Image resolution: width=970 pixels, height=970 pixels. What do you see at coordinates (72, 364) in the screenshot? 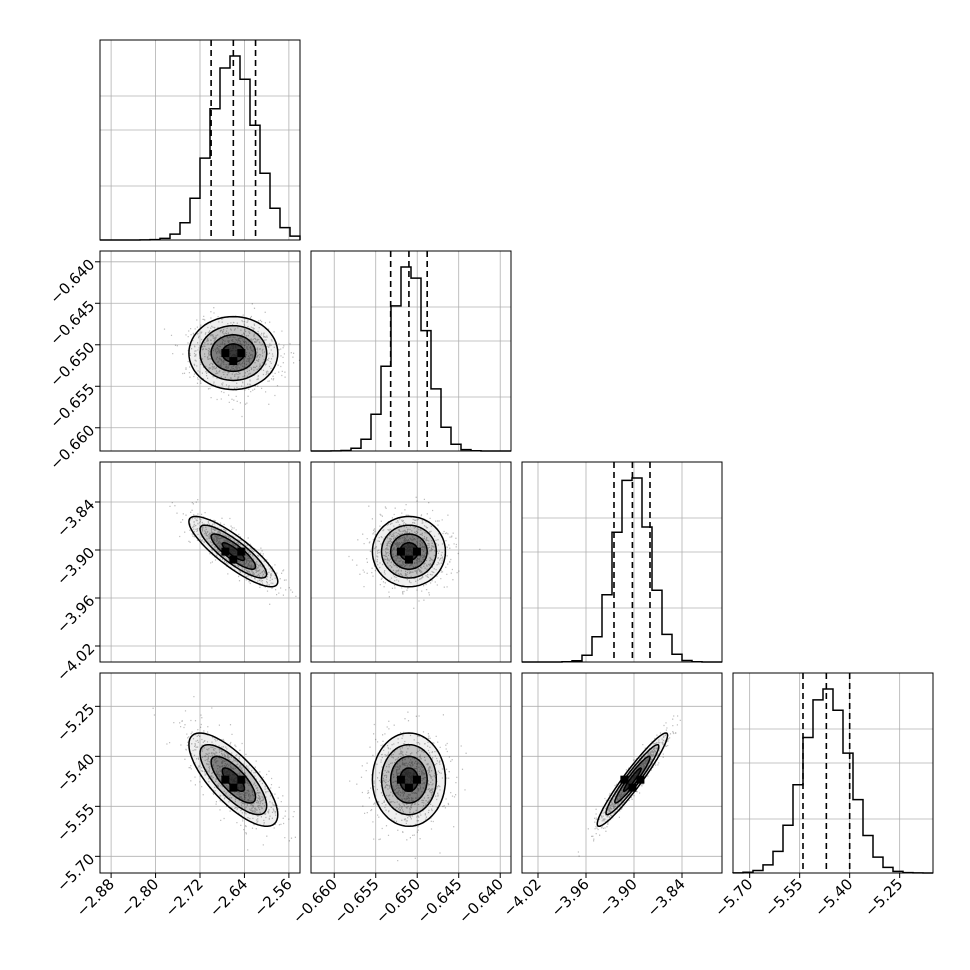
I see `y-tick-label: −0.650` at bounding box center [72, 364].